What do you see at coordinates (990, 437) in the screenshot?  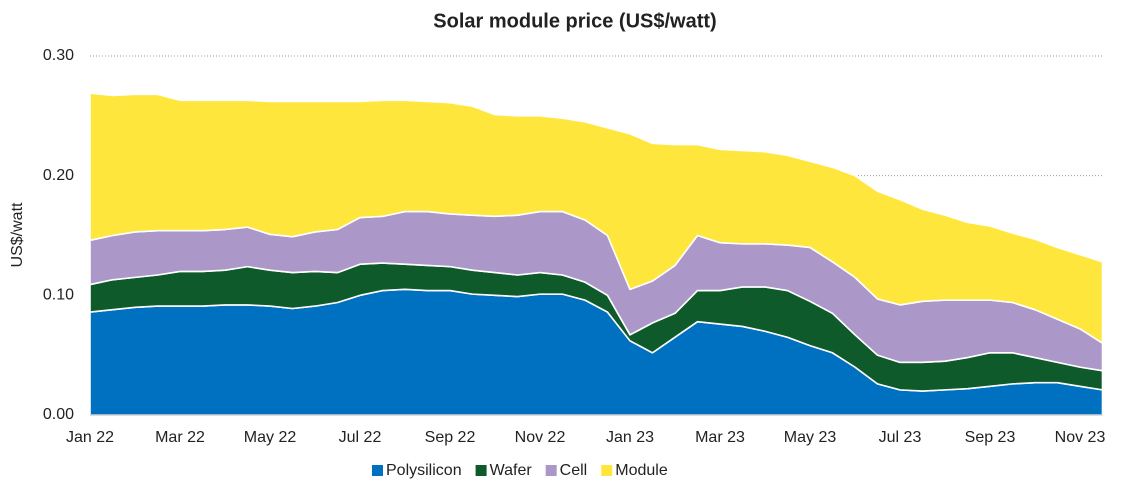 I see `x-tick-label: Sep 23` at bounding box center [990, 437].